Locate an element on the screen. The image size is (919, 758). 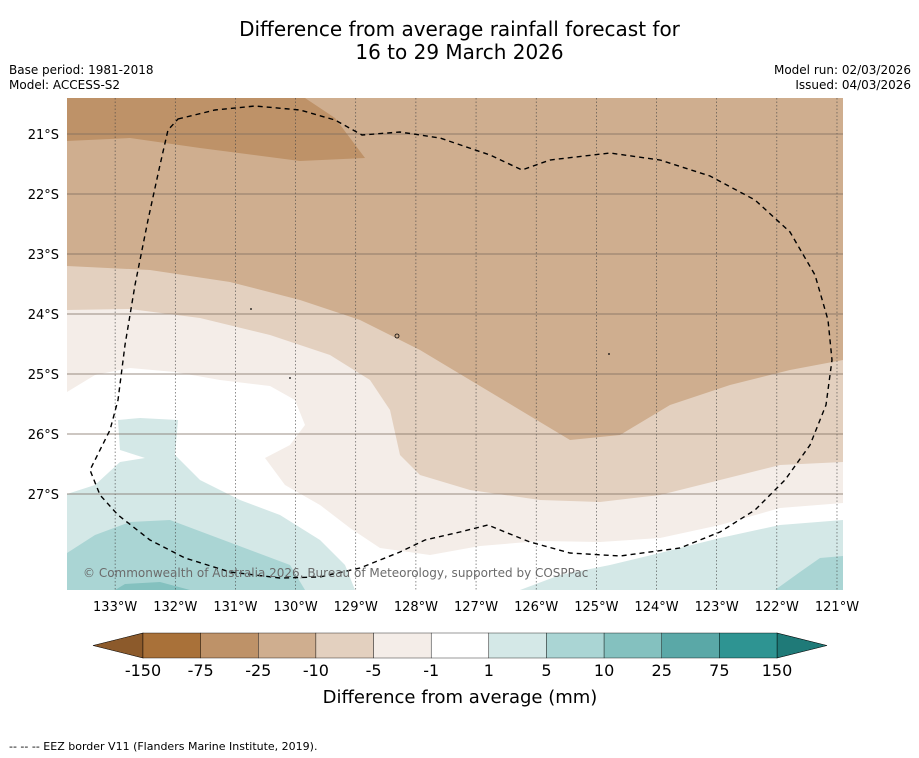
x-tick-label: 125°W is located at coordinates (596, 607).